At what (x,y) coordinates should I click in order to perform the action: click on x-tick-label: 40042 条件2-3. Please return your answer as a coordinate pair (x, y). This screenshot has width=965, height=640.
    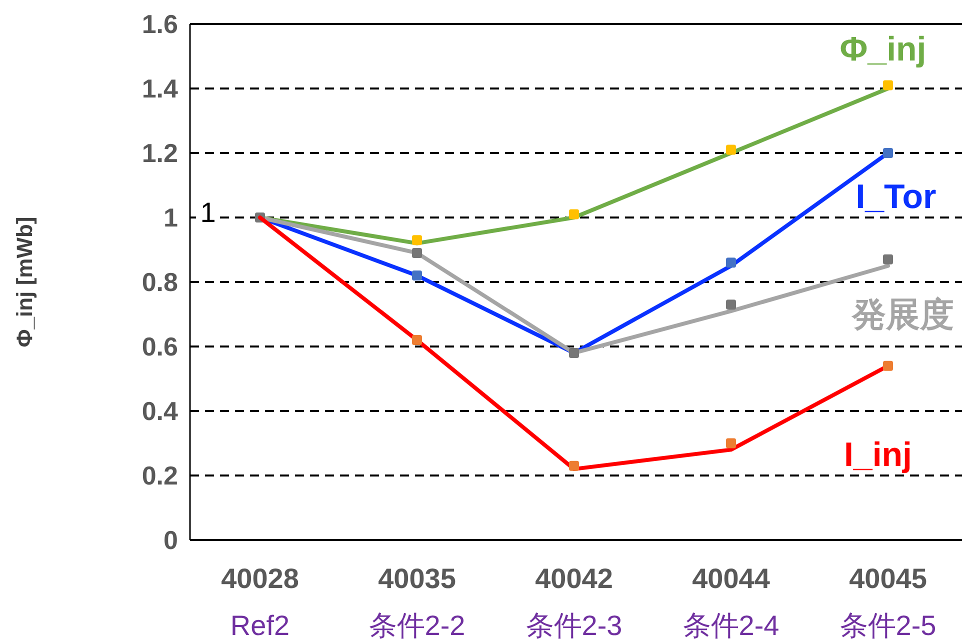
    Looking at the image, I should click on (574, 601).